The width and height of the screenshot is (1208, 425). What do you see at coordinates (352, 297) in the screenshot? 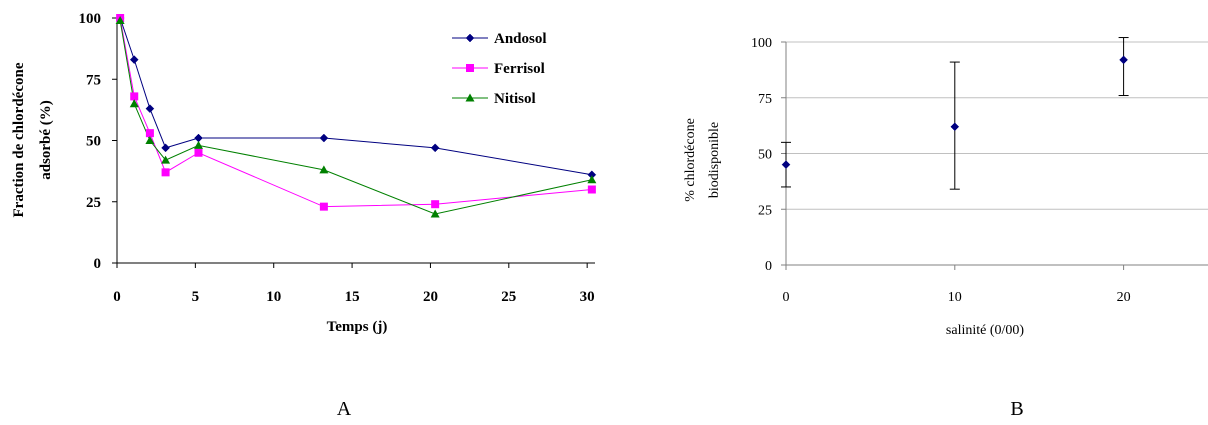
I see `x-tick-label: 15` at bounding box center [352, 297].